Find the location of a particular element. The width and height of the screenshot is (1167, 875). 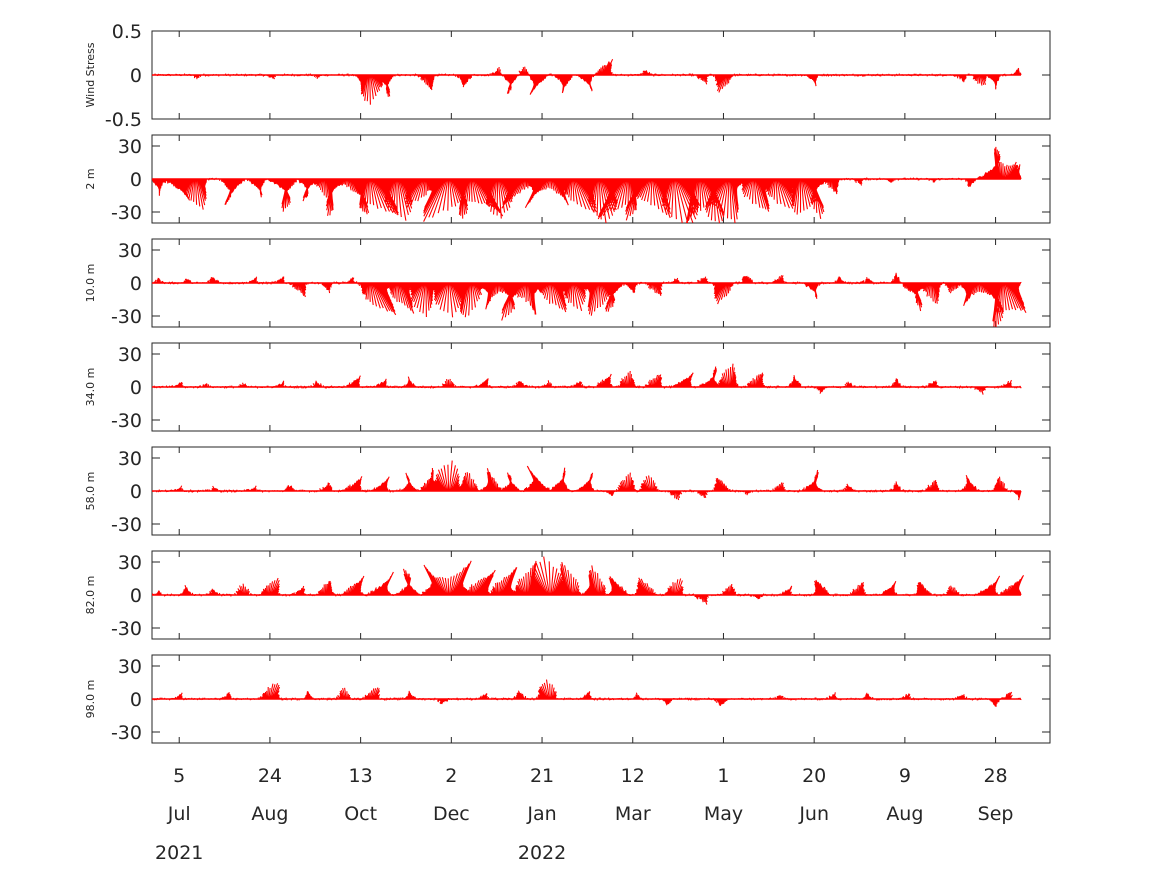

xtick-day-label: 21 is located at coordinates (542, 776).